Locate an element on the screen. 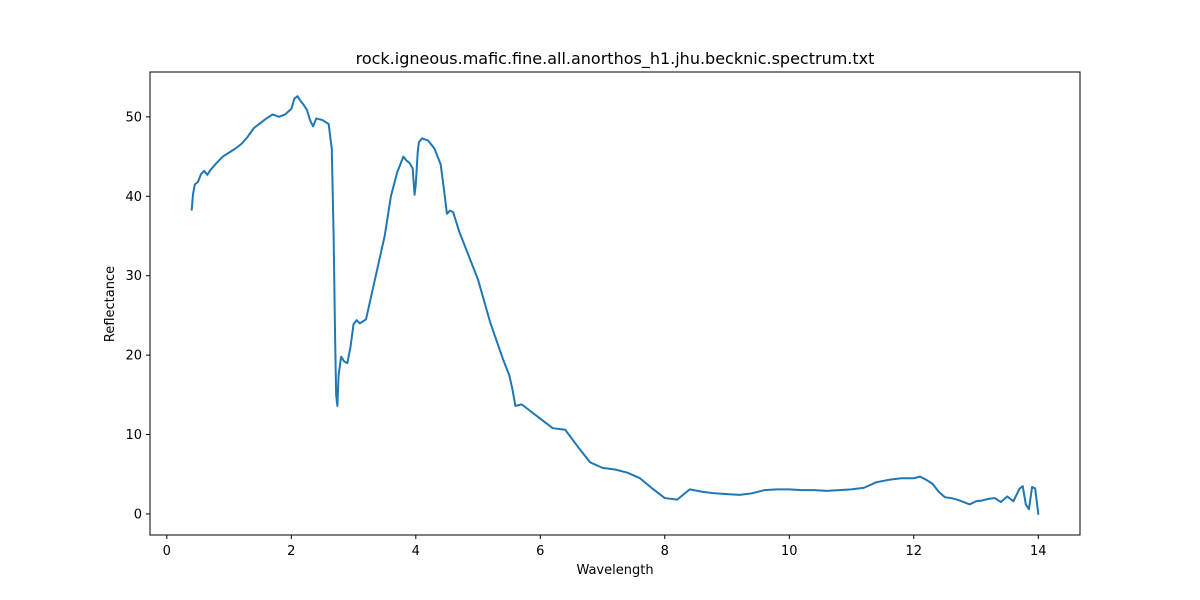 The width and height of the screenshot is (1200, 600). y-axis: 0 10 20 30 40 50 is located at coordinates (137, 316).